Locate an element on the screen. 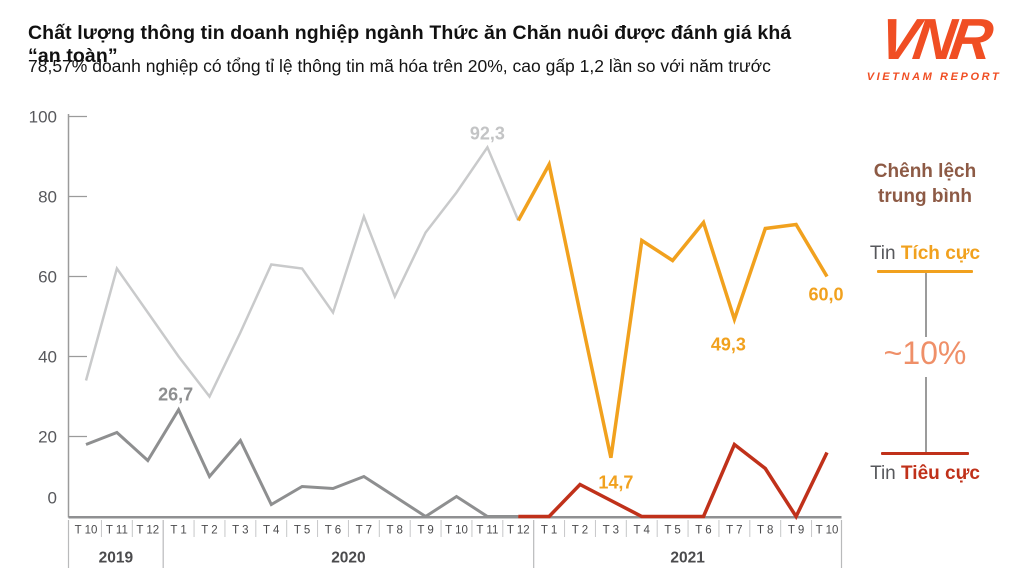 This screenshot has width=1024, height=580. legend-negative-label: Tin Tiêu cực is located at coordinates (925, 474).